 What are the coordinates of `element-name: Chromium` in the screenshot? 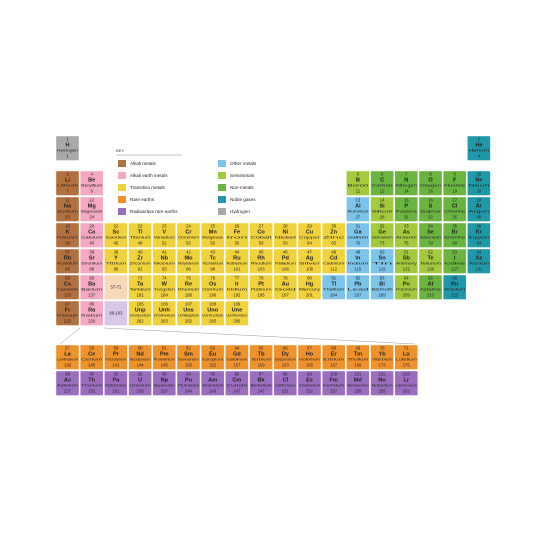 It's located at (188, 237).